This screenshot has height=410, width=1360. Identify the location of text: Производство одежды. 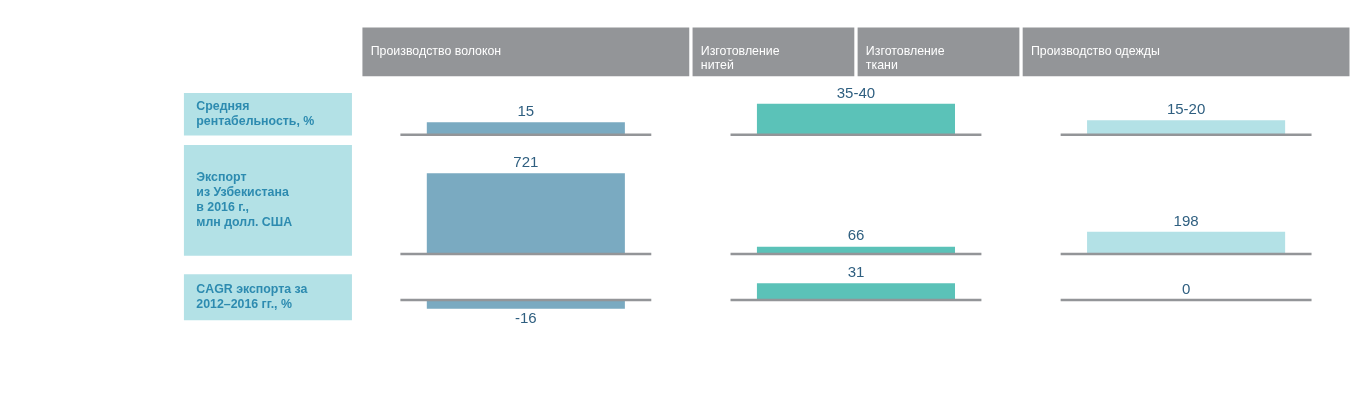
(1095, 50).